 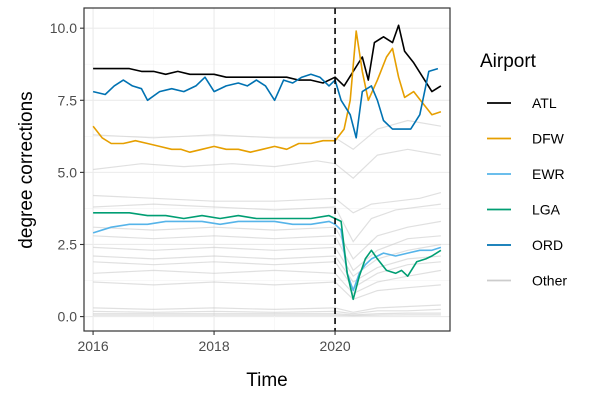 I want to click on y-tick-label: 10.0, so click(x=63, y=28).